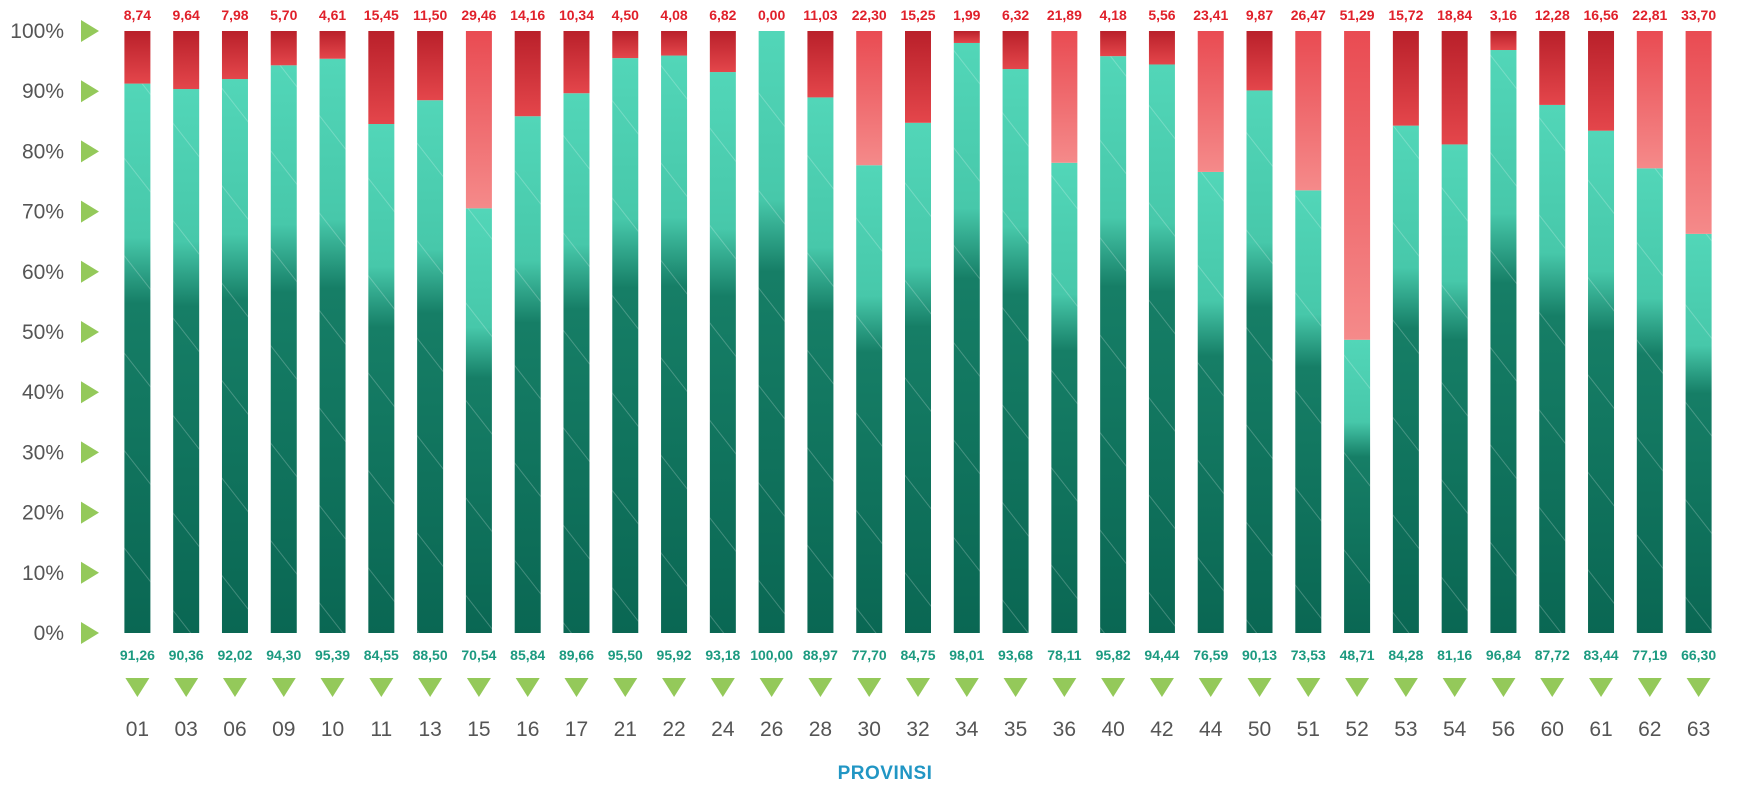 The height and width of the screenshot is (785, 1738). What do you see at coordinates (1405, 729) in the screenshot?
I see `x-tick-label: 53` at bounding box center [1405, 729].